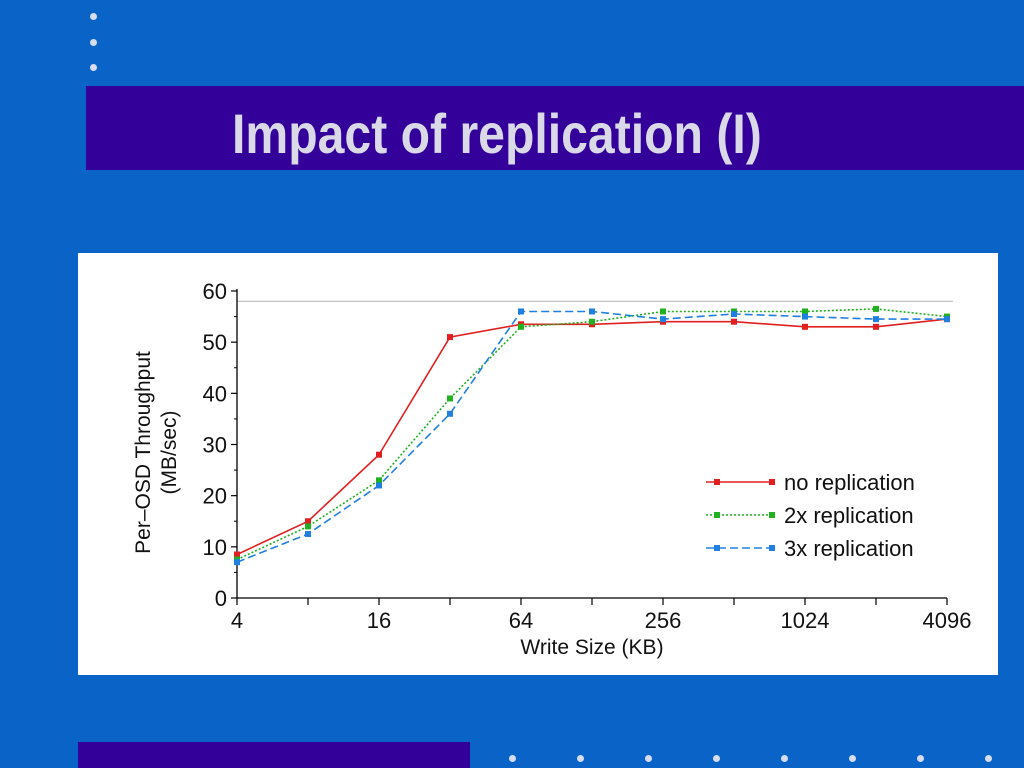  I want to click on y-tick-label: 10, so click(215, 547).